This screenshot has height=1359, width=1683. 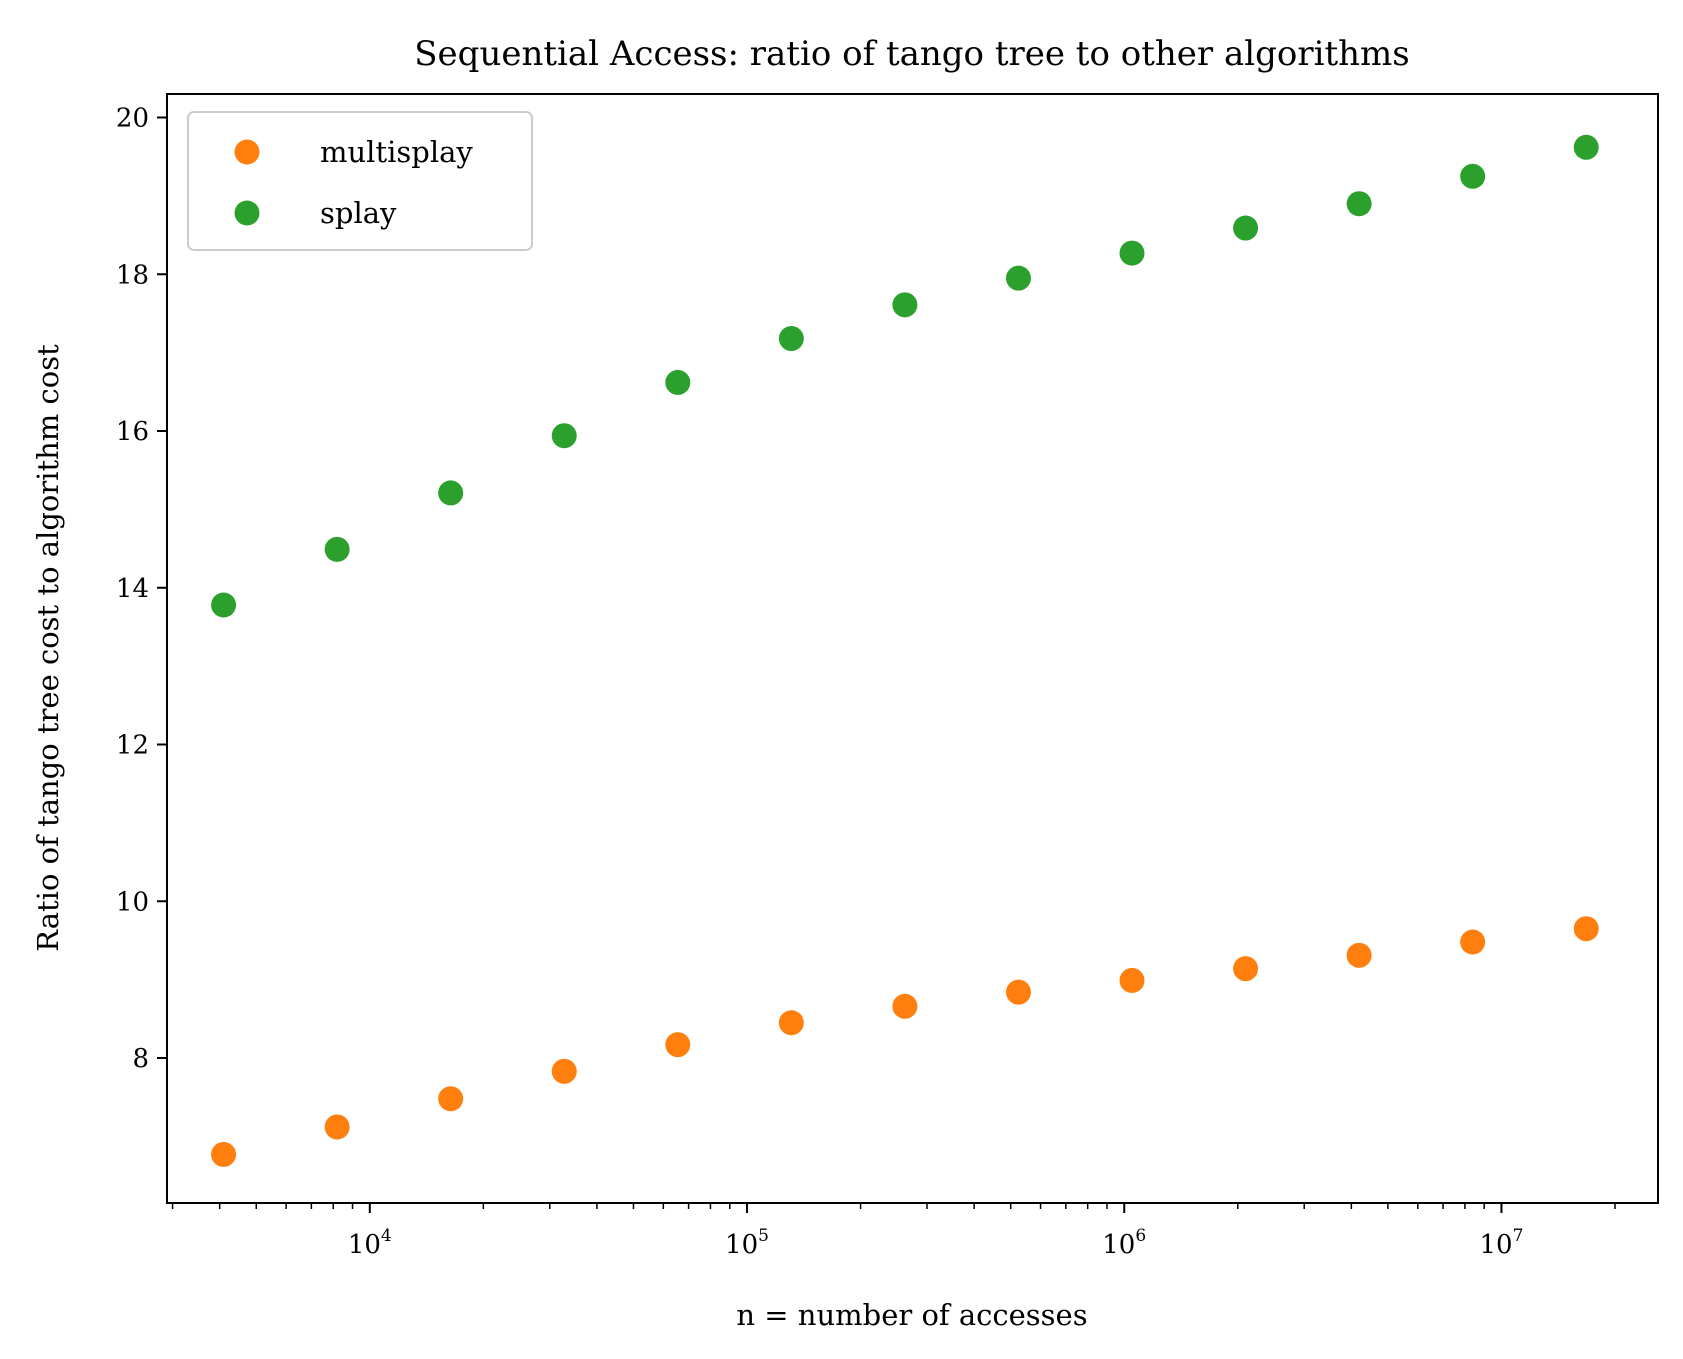 What do you see at coordinates (247, 152) in the screenshot?
I see `legend-marker-multisplay` at bounding box center [247, 152].